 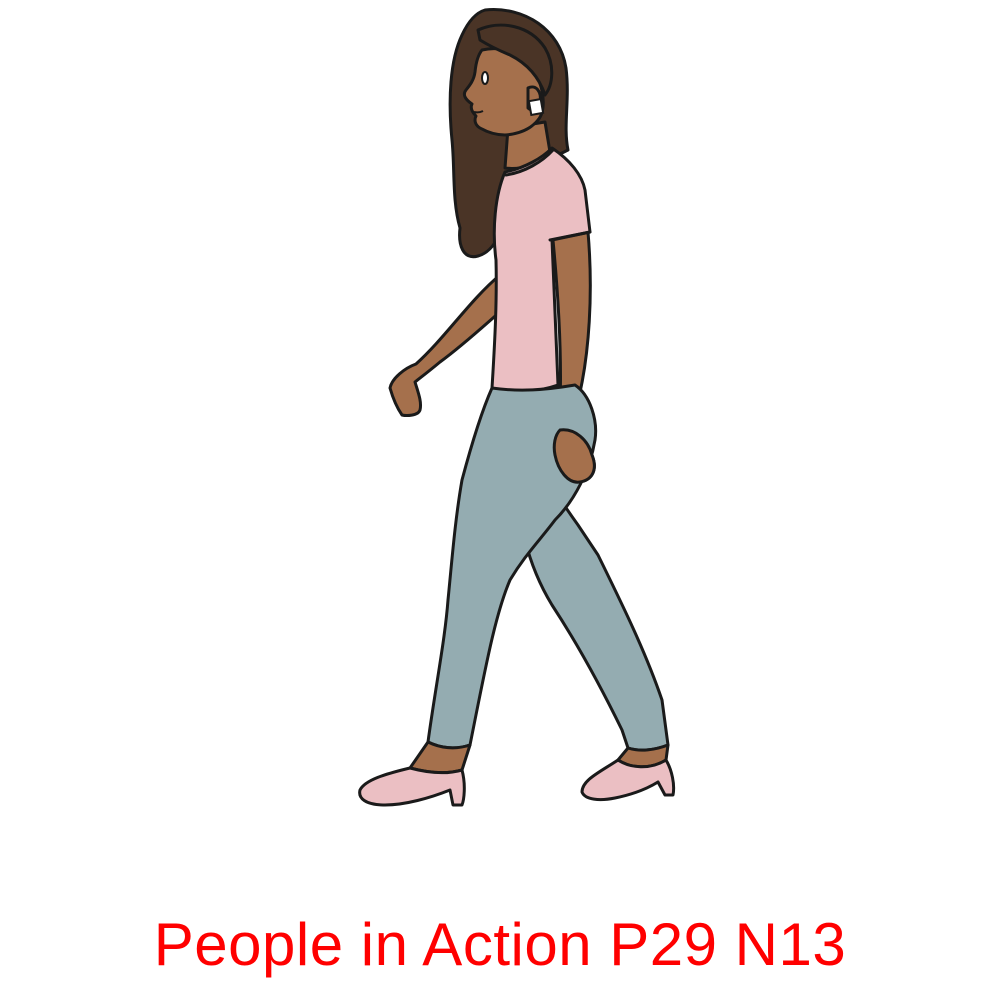 I want to click on front-leg, so click(x=512, y=566).